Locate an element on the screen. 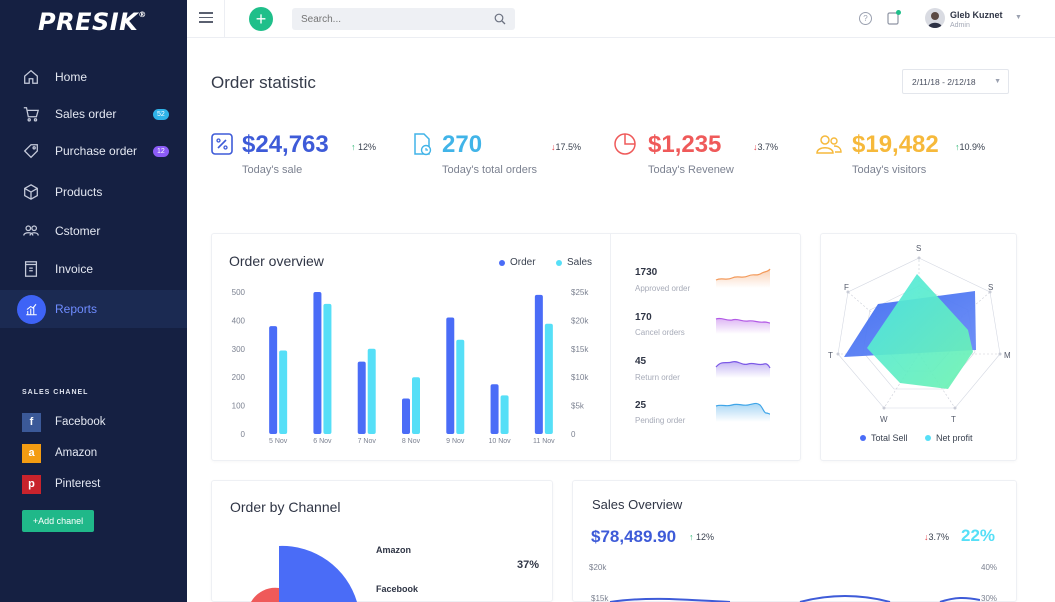 This screenshot has height=602, width=1055. file-icon is located at coordinates (423, 144).